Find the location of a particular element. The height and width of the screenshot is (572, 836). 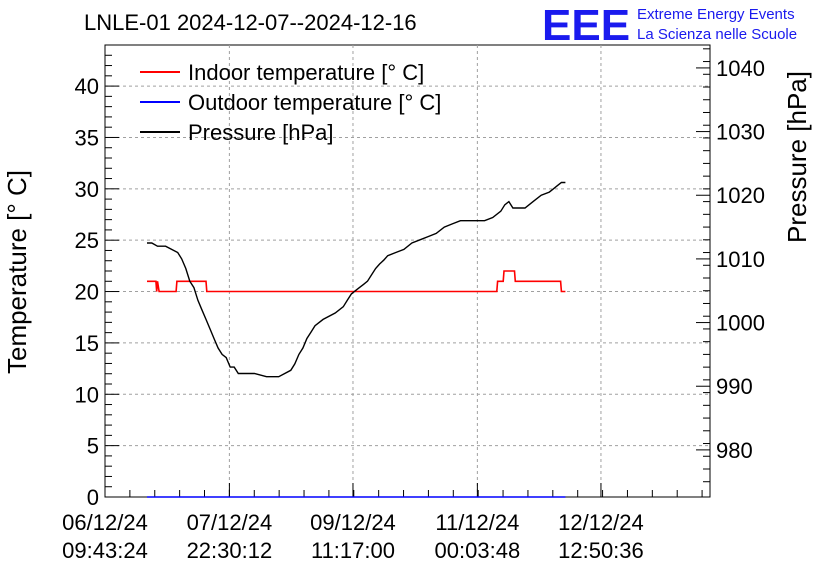

y2-tick-label: 990 is located at coordinates (734, 386).